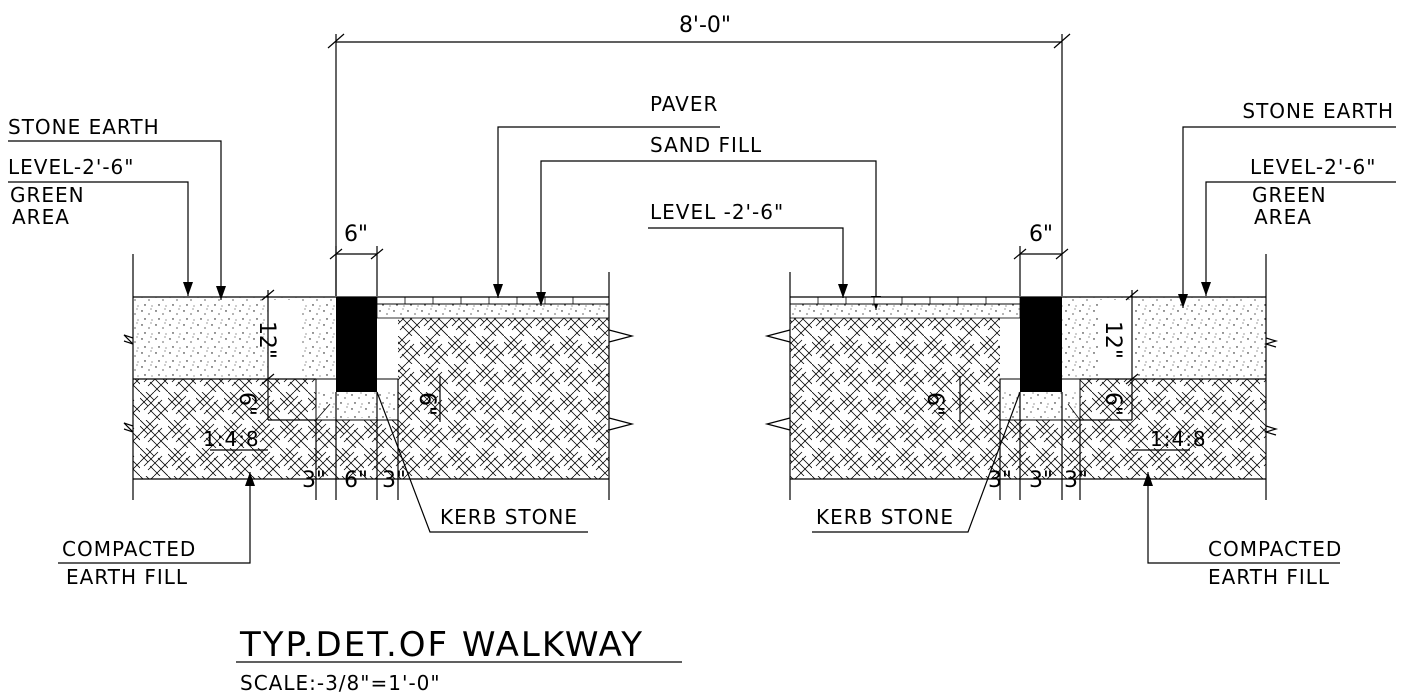  What do you see at coordinates (895, 398) in the screenshot?
I see `right-walkway-base-hatch` at bounding box center [895, 398].